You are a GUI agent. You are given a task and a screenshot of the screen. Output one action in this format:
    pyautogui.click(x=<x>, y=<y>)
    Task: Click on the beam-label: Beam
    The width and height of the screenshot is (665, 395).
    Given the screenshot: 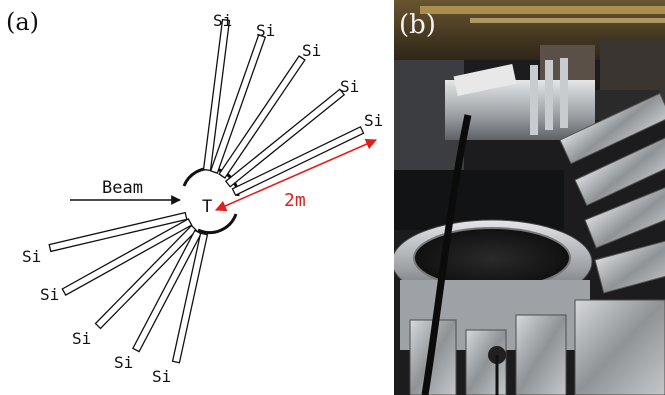 What is the action you would take?
    pyautogui.click(x=122, y=188)
    